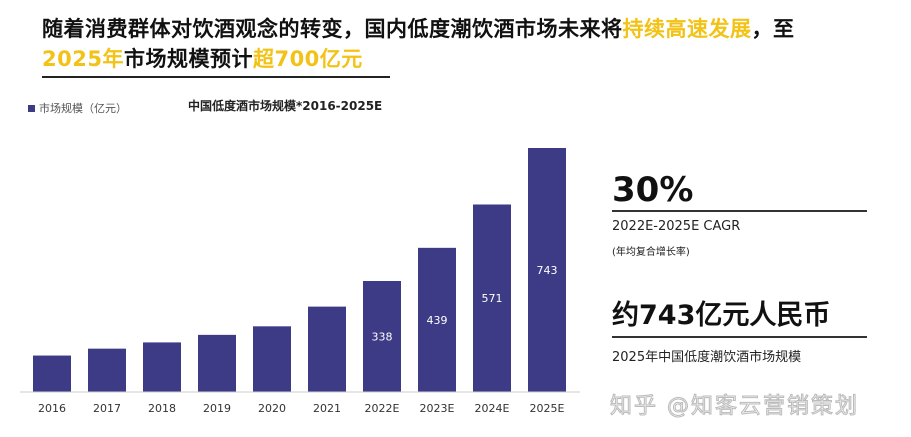 The height and width of the screenshot is (437, 911). Describe the element at coordinates (734, 407) in the screenshot. I see `watermark: 知乎 @知客云营销策划` at that location.